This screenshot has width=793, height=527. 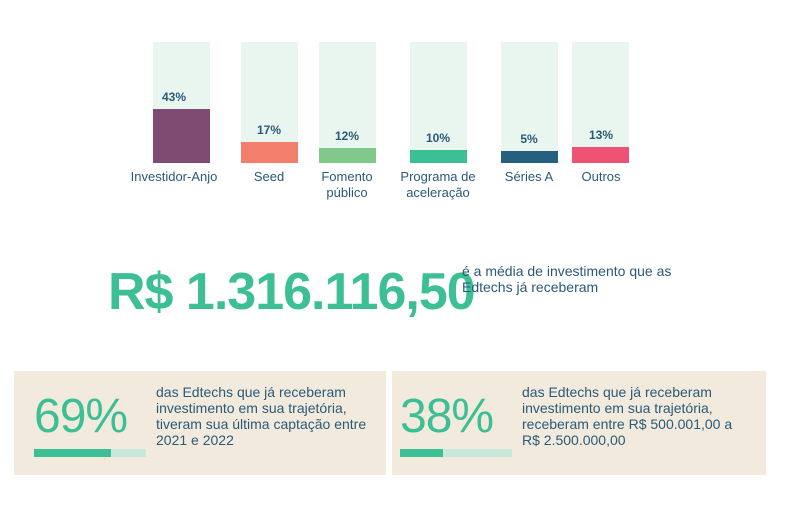 I want to click on bar-track-outros, so click(x=600, y=102).